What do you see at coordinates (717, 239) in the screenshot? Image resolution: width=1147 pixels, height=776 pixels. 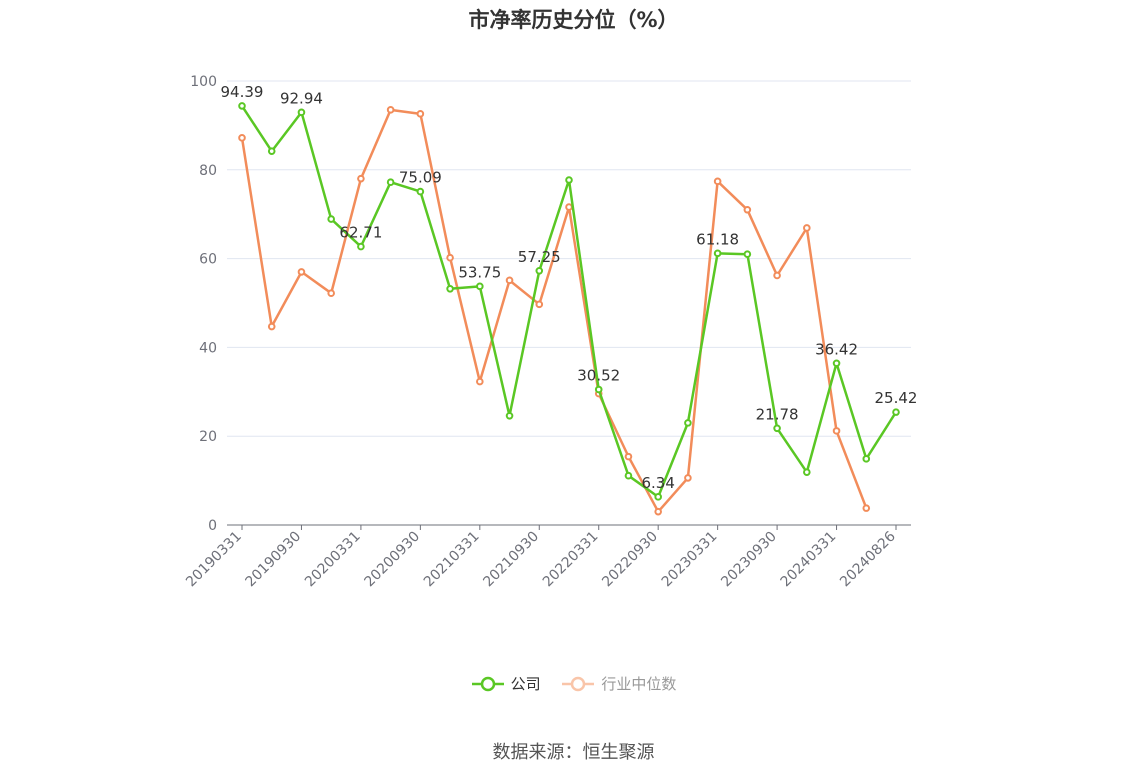 I see `data-label: 61.18` at bounding box center [717, 239].